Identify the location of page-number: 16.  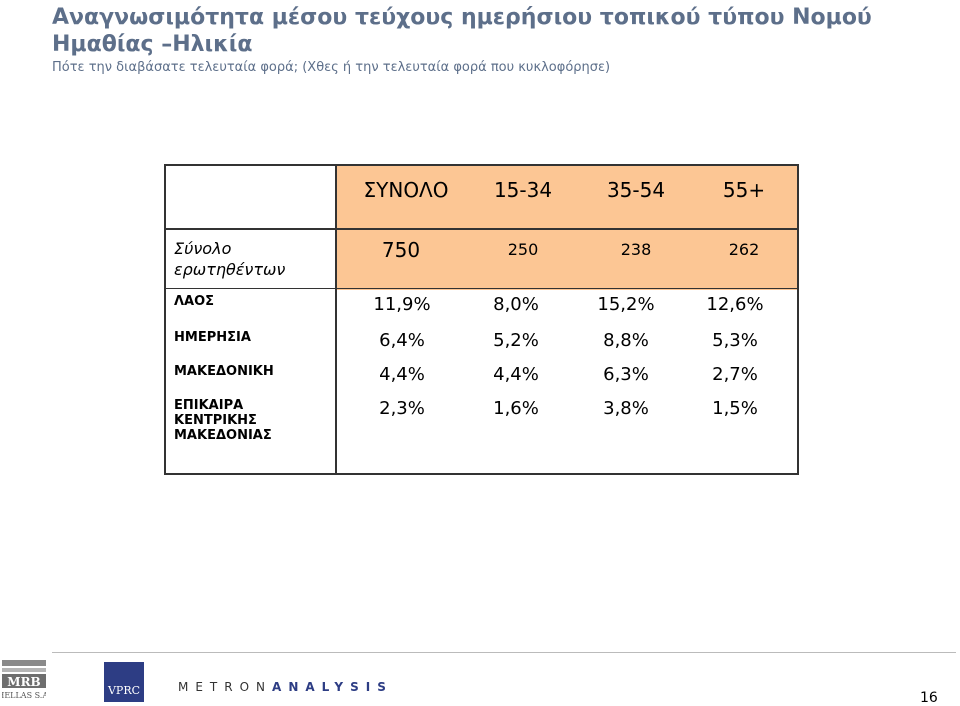
(929, 698).